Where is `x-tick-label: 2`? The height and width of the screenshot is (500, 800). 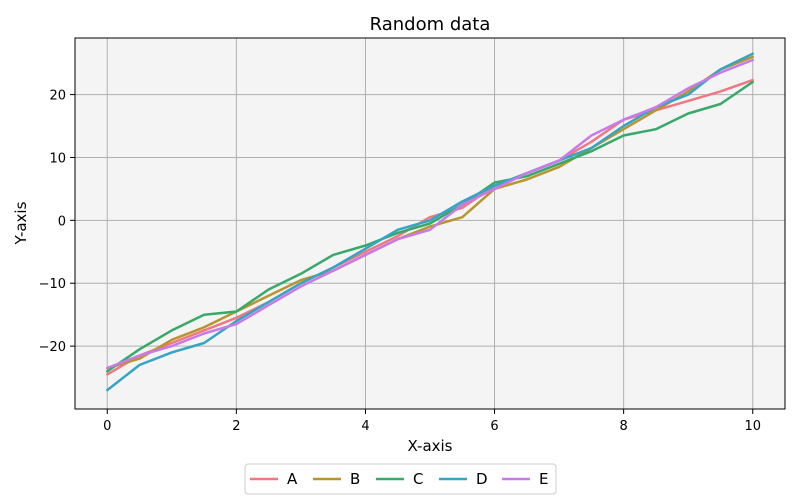 x-tick-label: 2 is located at coordinates (236, 426).